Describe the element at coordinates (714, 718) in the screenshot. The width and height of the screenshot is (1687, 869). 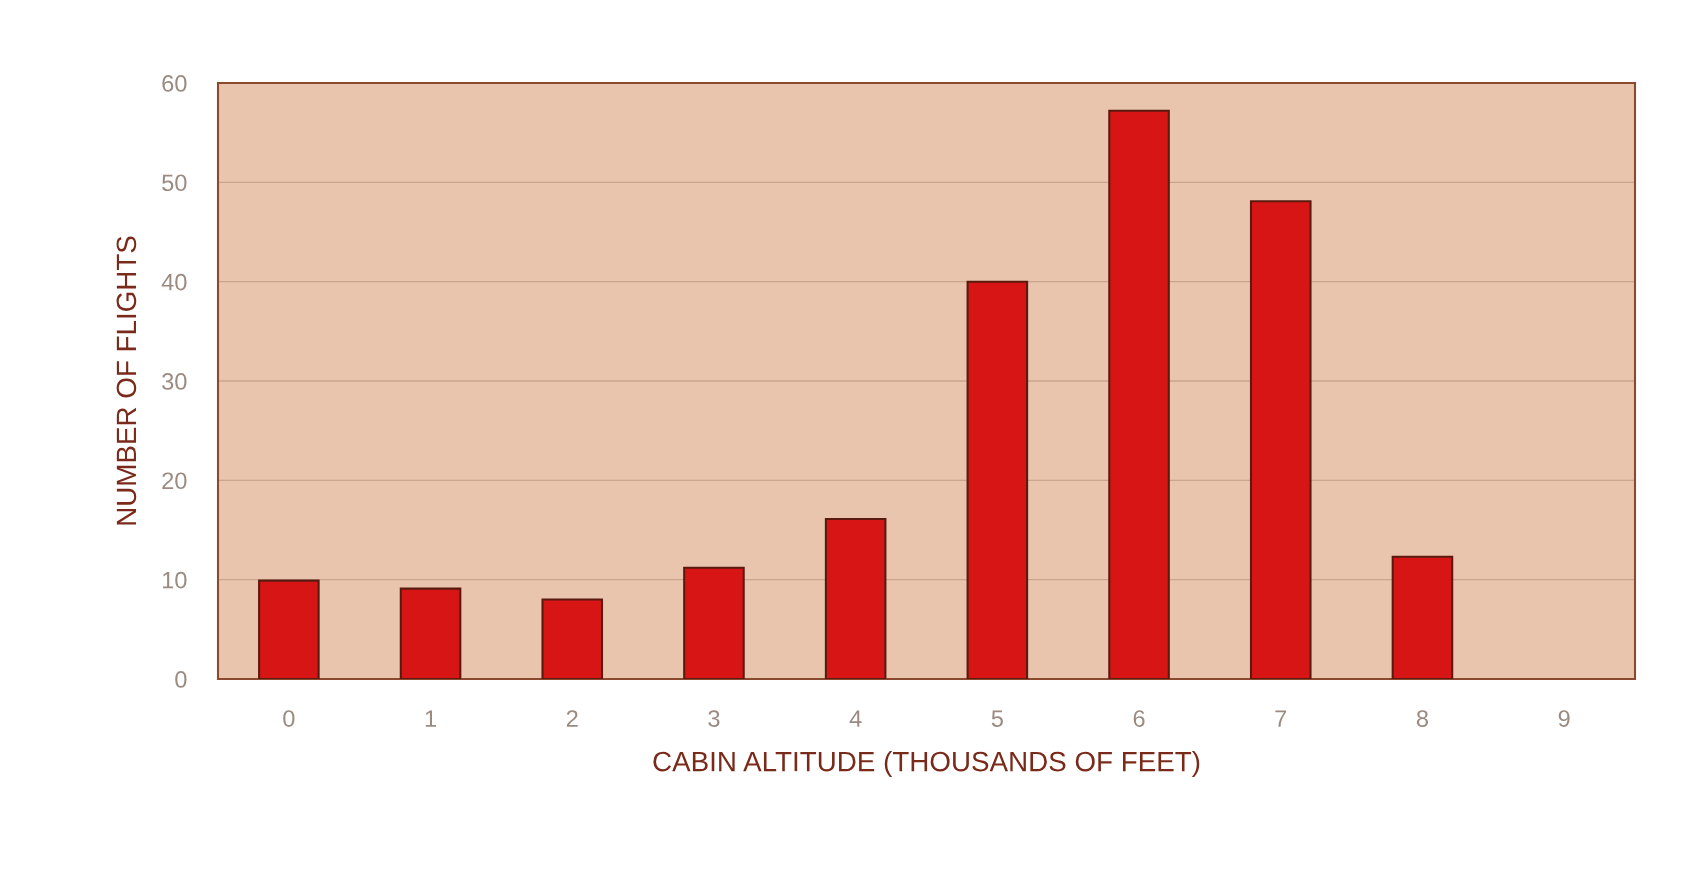
I see `x-tick-label: 3` at that location.